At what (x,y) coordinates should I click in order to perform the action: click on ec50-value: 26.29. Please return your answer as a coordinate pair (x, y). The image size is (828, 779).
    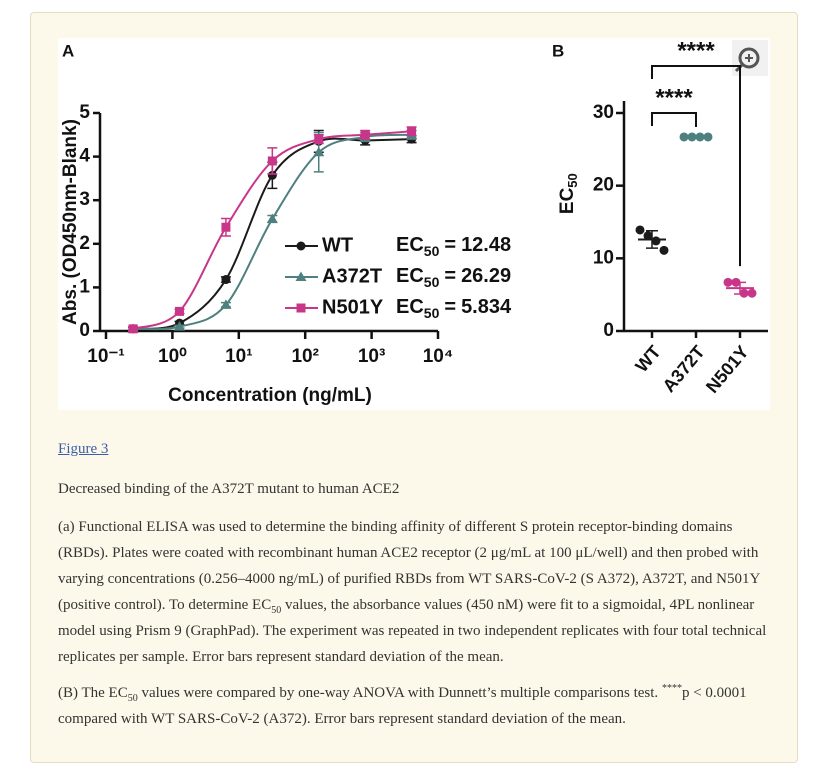
    Looking at the image, I should click on (486, 276).